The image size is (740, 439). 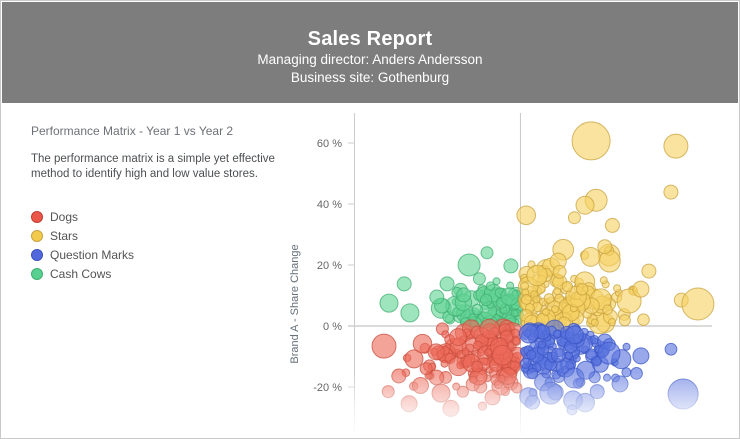 I want to click on page-title: Sales Report, so click(x=370, y=39).